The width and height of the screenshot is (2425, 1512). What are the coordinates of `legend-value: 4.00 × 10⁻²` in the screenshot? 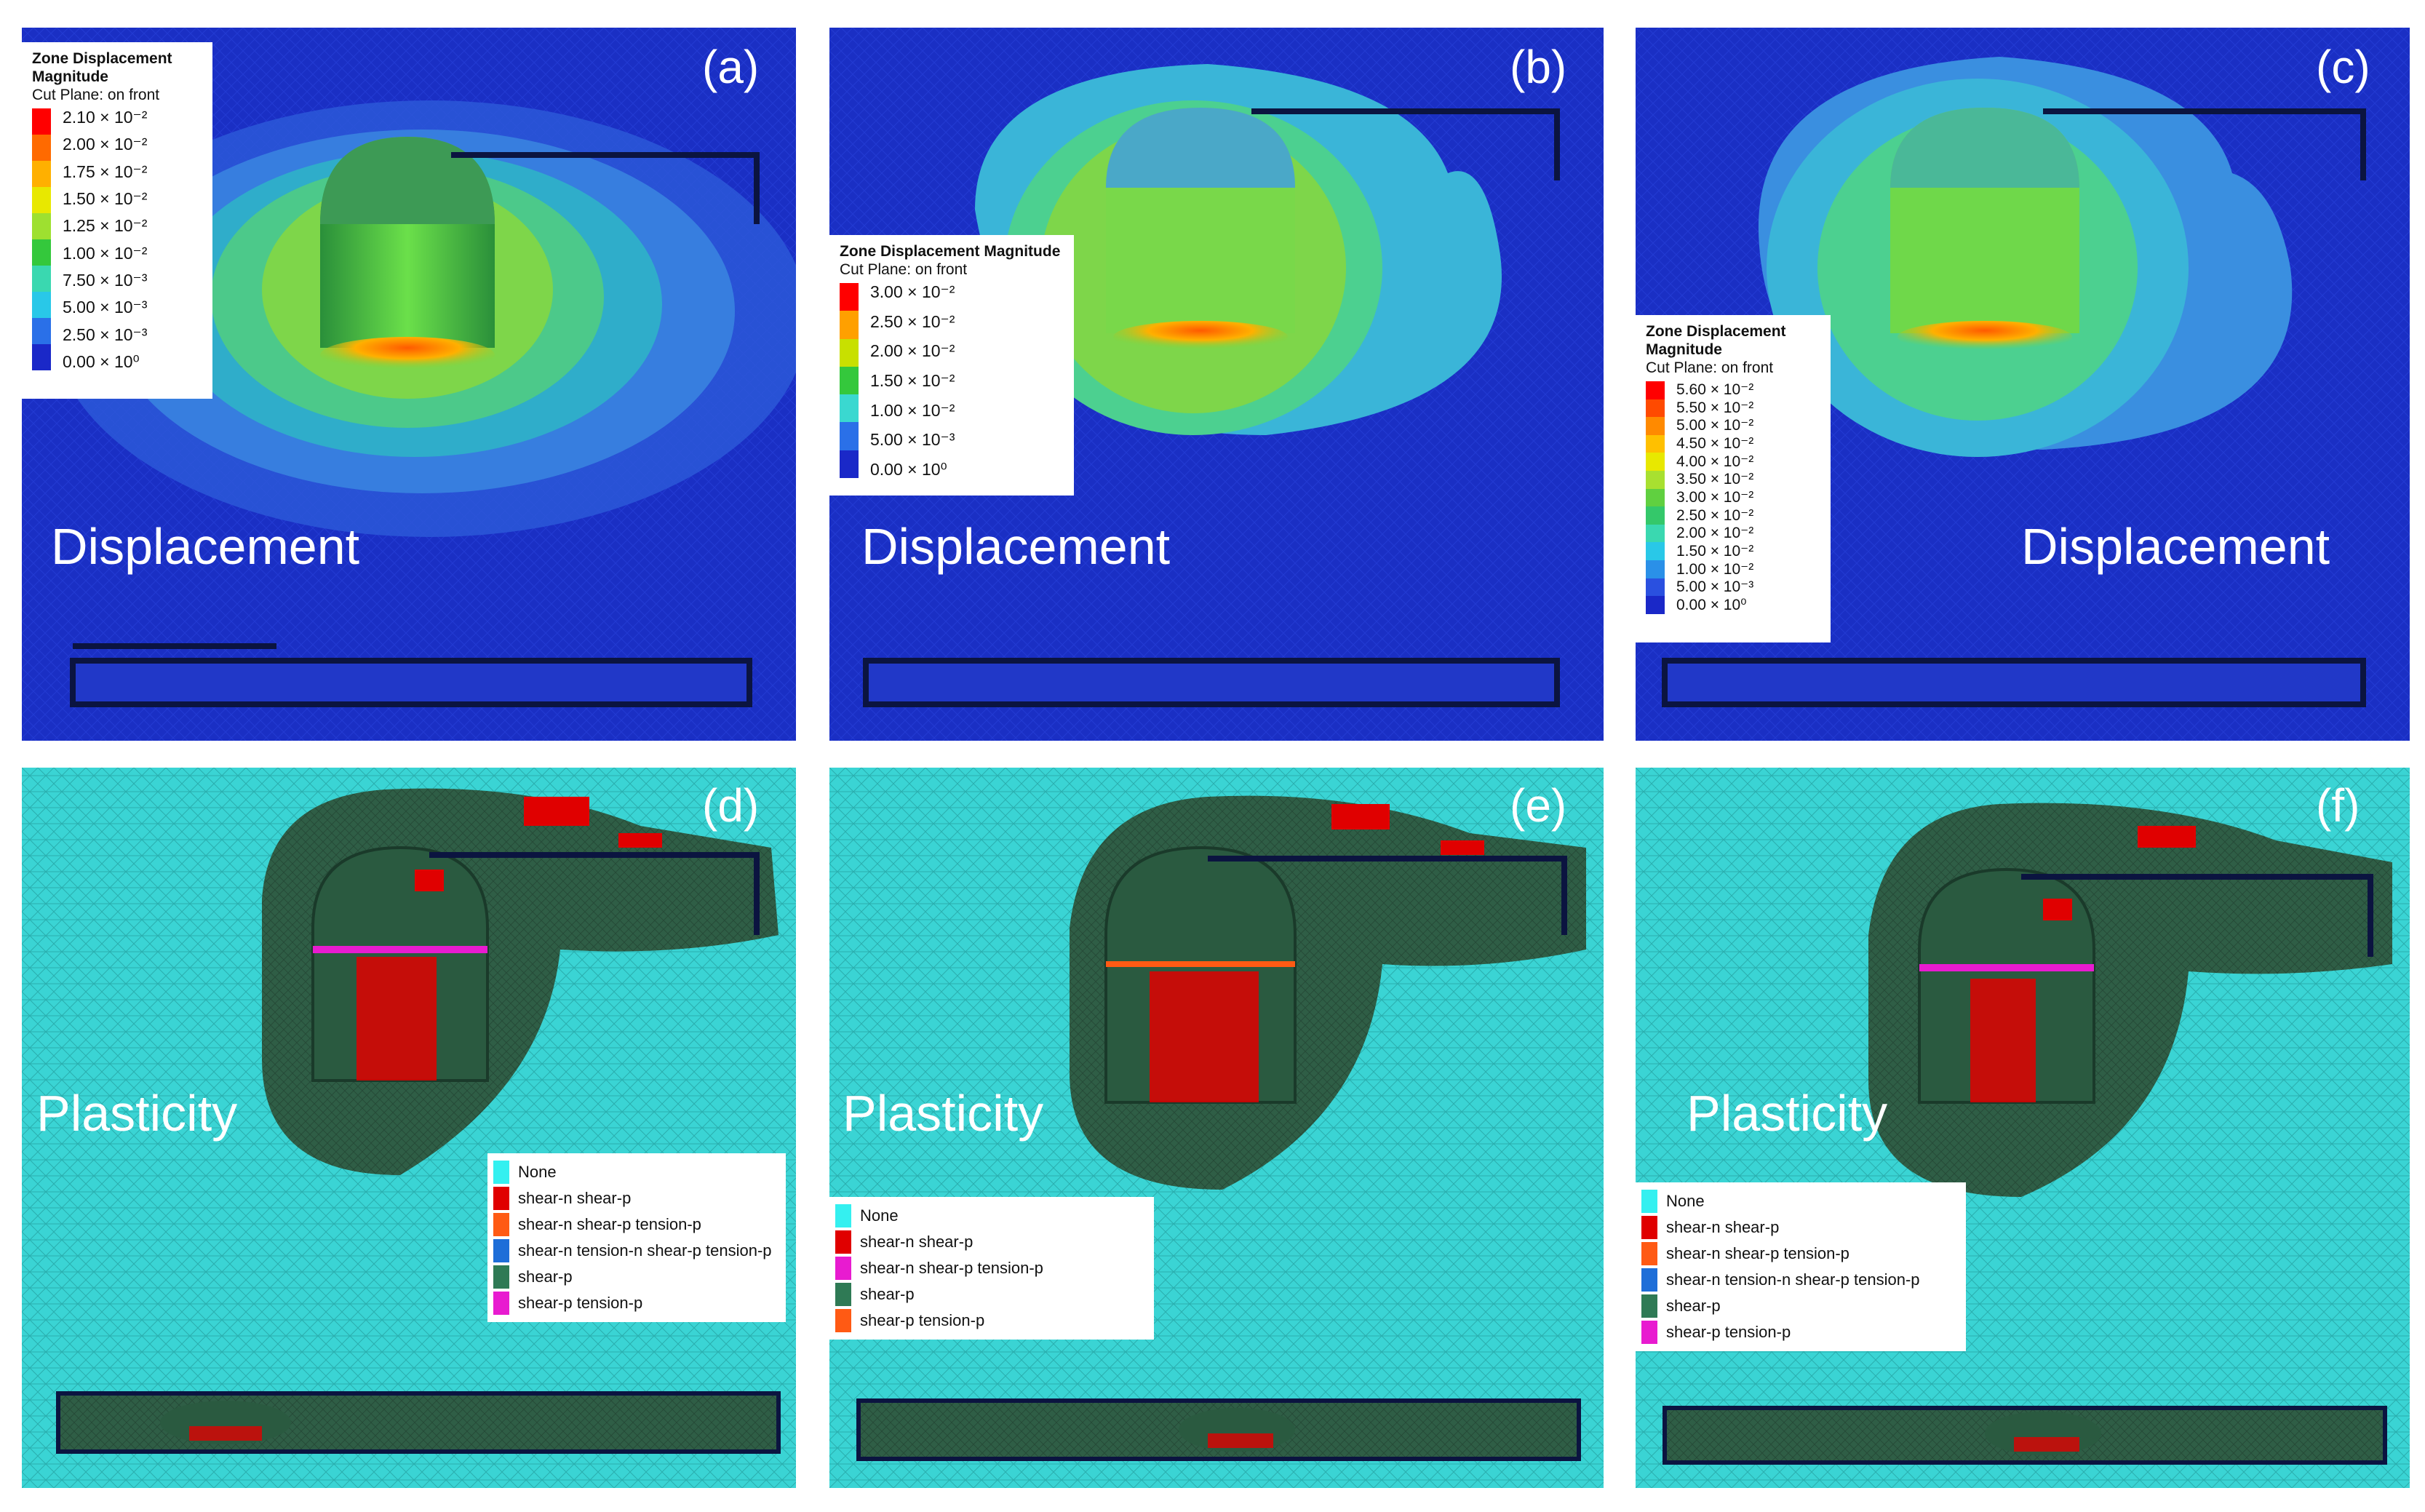 It's located at (1715, 461).